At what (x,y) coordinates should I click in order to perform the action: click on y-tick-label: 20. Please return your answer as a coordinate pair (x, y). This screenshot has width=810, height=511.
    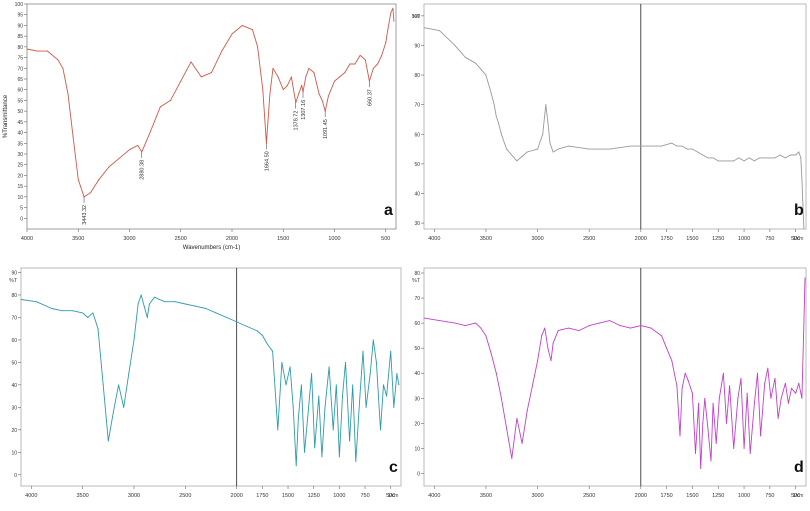
    Looking at the image, I should click on (417, 424).